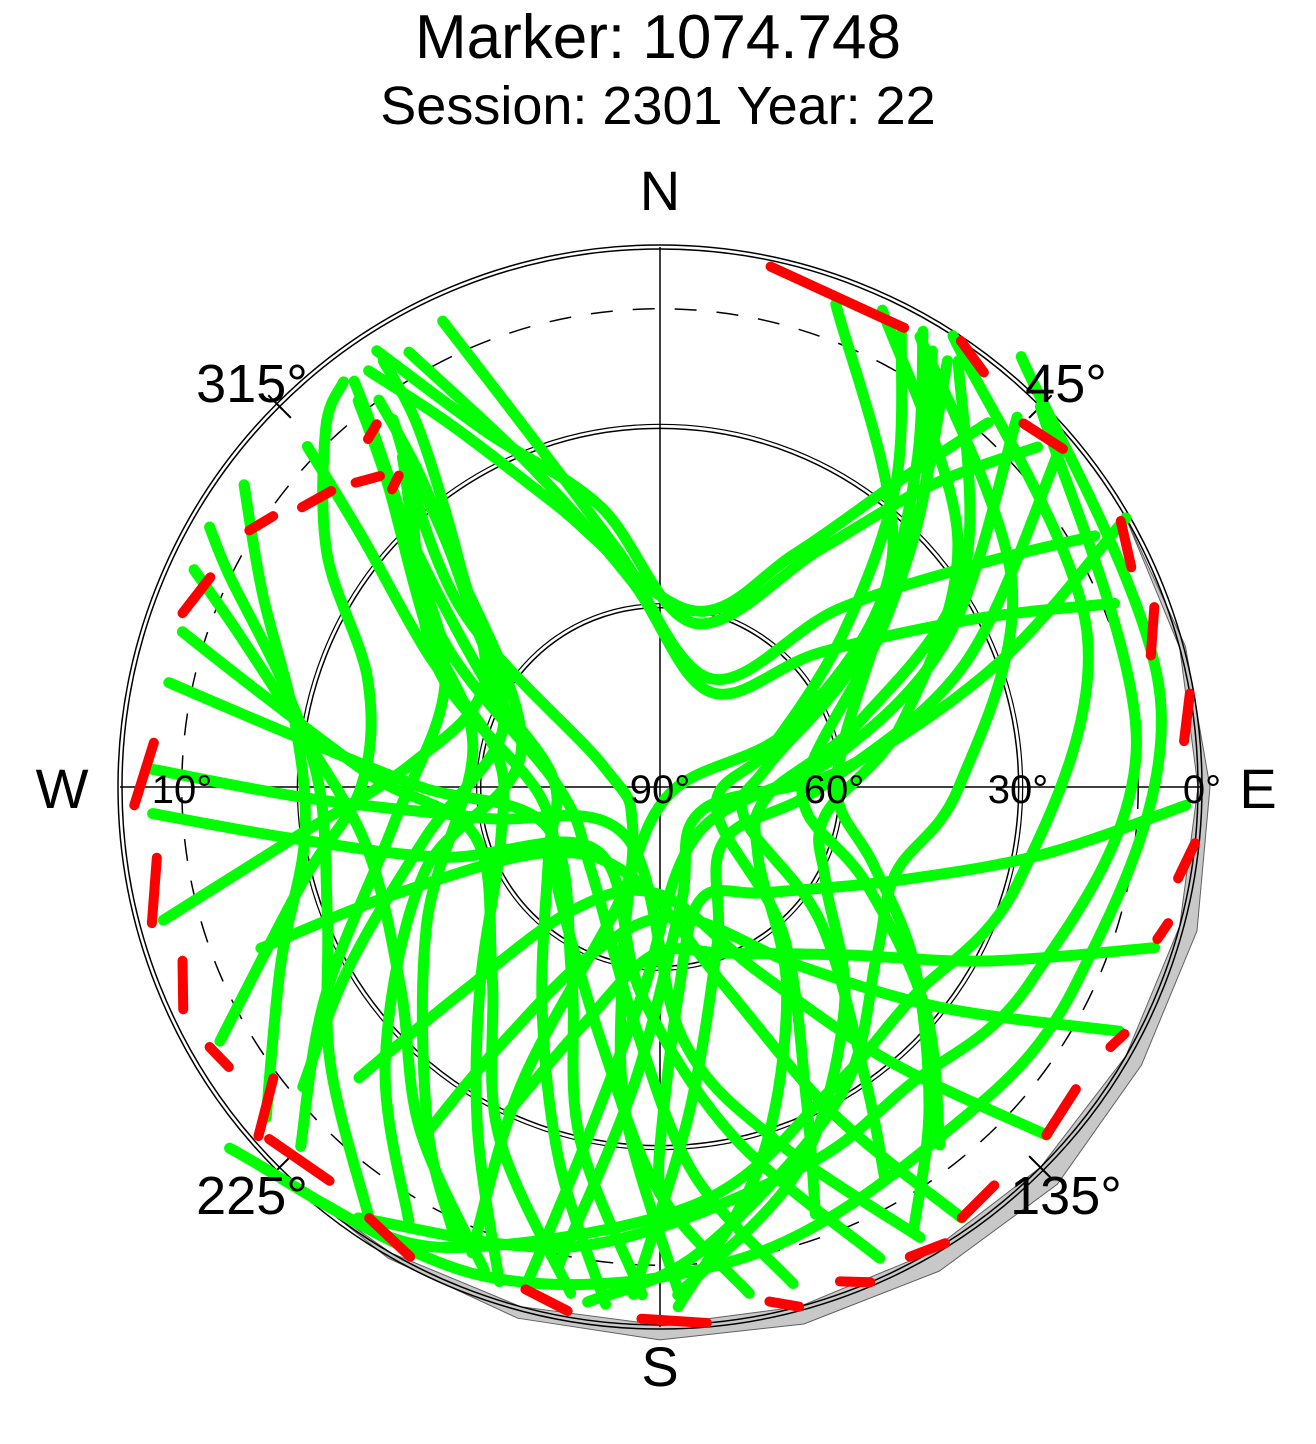 The height and width of the screenshot is (1444, 1316). I want to click on chart-title: Marker: 1074.748, so click(658, 37).